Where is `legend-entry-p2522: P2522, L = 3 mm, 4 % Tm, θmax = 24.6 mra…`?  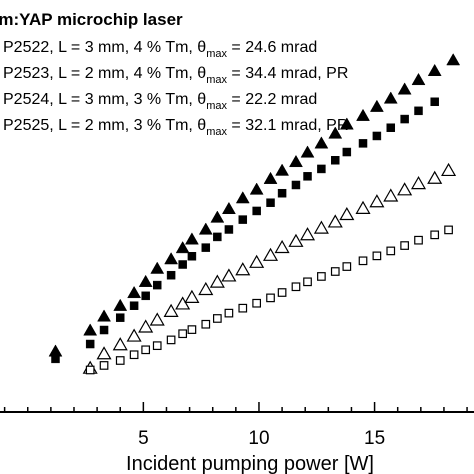 legend-entry-p2522: P2522, L = 3 mm, 4 % Tm, θmax = 24.6 mra… is located at coordinates (160, 49).